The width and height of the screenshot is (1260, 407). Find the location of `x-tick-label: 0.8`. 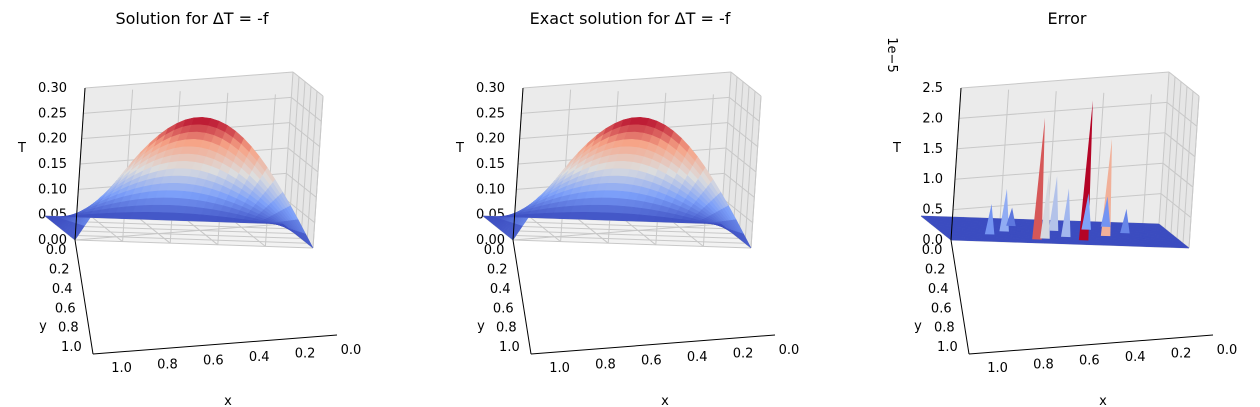

x-tick-label: 0.8 is located at coordinates (167, 364).